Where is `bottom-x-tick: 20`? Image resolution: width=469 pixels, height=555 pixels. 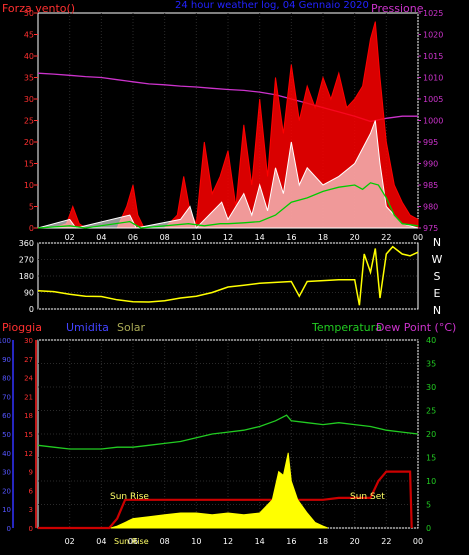
bottom-x-tick: 20 is located at coordinates (355, 541).